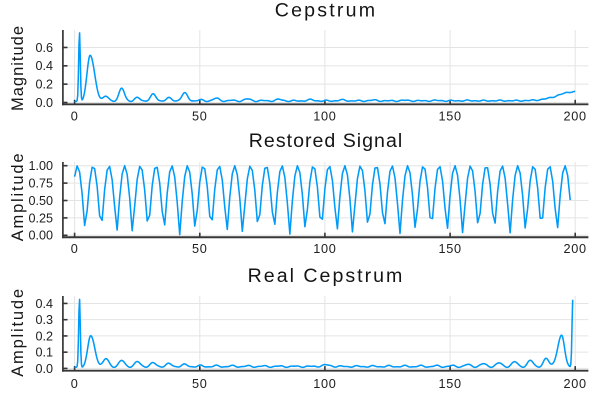 The height and width of the screenshot is (405, 600). I want to click on svg-text: 0.25, so click(40, 218).